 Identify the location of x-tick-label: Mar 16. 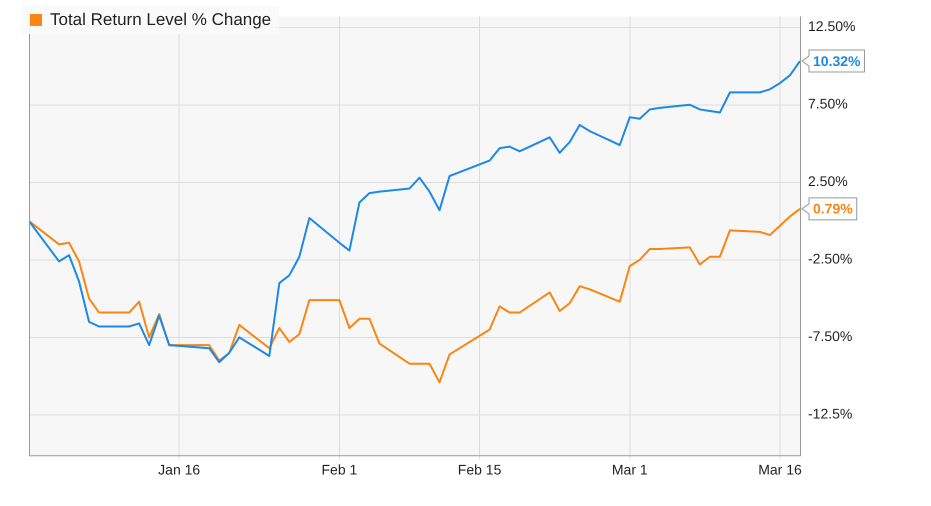
(780, 469).